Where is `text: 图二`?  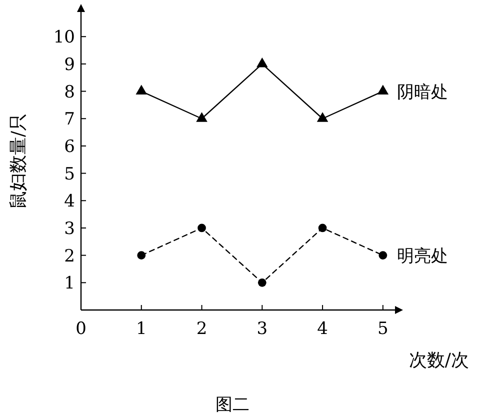
text: 图二 is located at coordinates (233, 405).